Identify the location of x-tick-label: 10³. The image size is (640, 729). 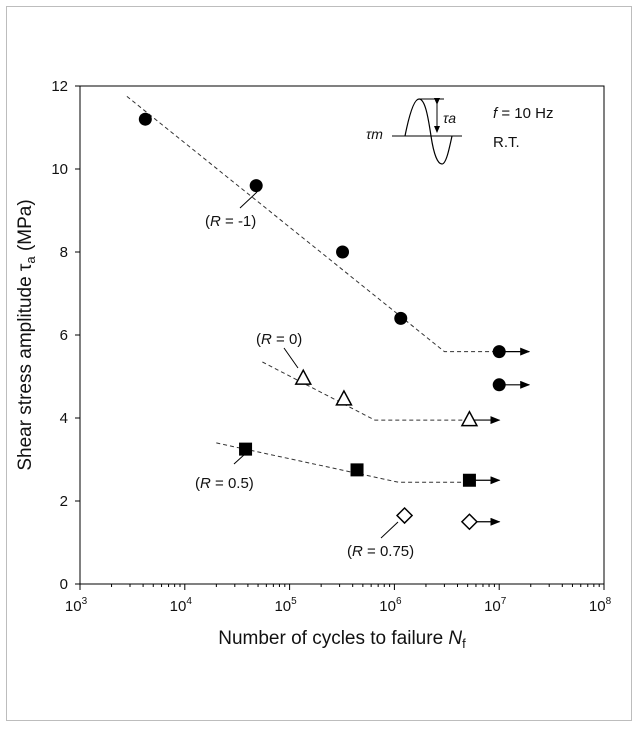
(76, 605).